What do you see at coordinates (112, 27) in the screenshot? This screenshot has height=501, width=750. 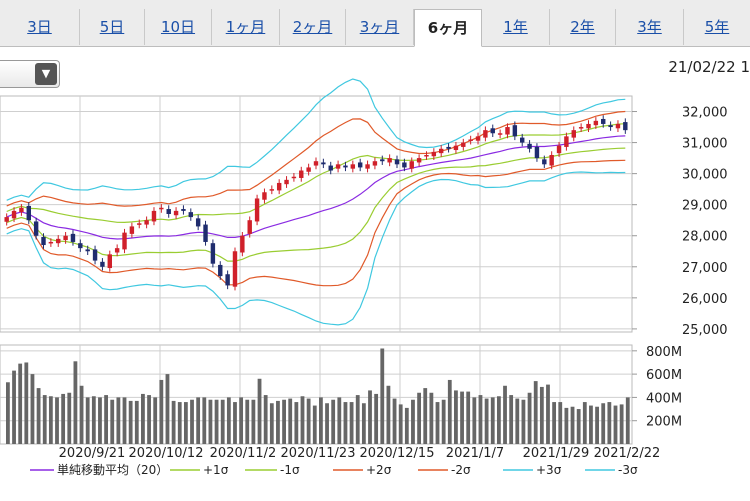 I see `tab-5-days: 5日` at bounding box center [112, 27].